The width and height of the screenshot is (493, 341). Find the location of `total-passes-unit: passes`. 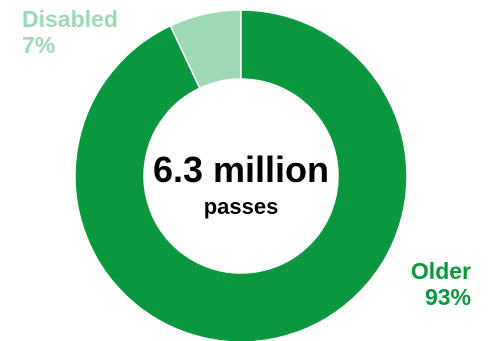

total-passes-unit: passes is located at coordinates (241, 206).